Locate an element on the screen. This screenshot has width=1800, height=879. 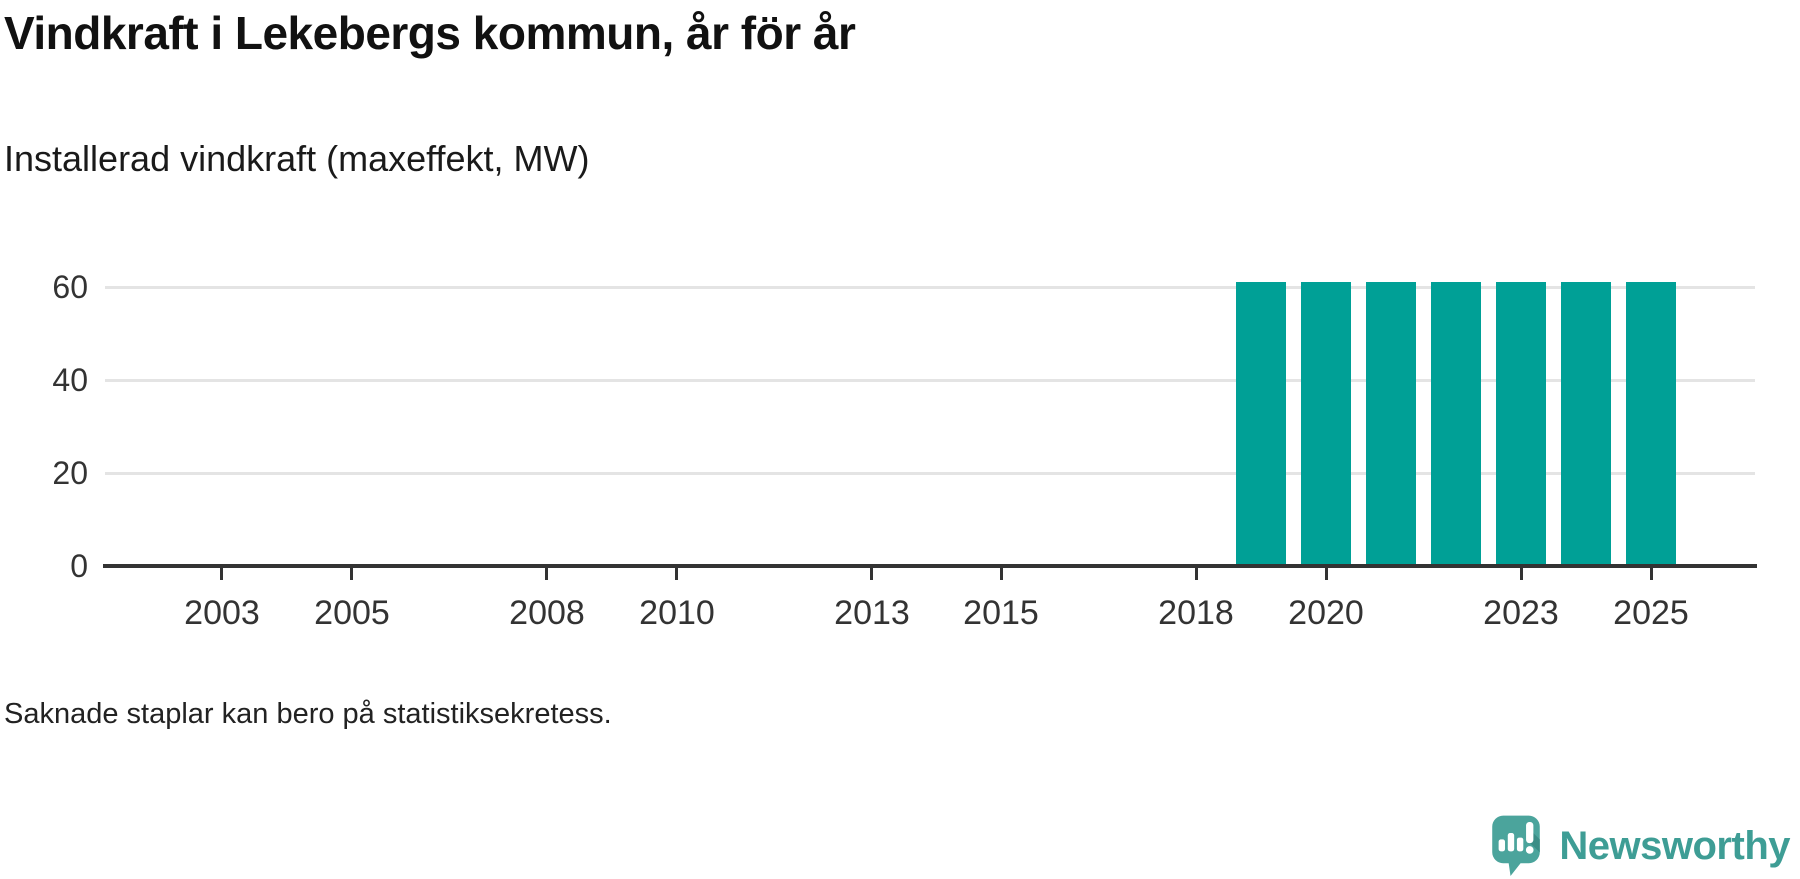
y-tick-label: 60 is located at coordinates (70, 287).